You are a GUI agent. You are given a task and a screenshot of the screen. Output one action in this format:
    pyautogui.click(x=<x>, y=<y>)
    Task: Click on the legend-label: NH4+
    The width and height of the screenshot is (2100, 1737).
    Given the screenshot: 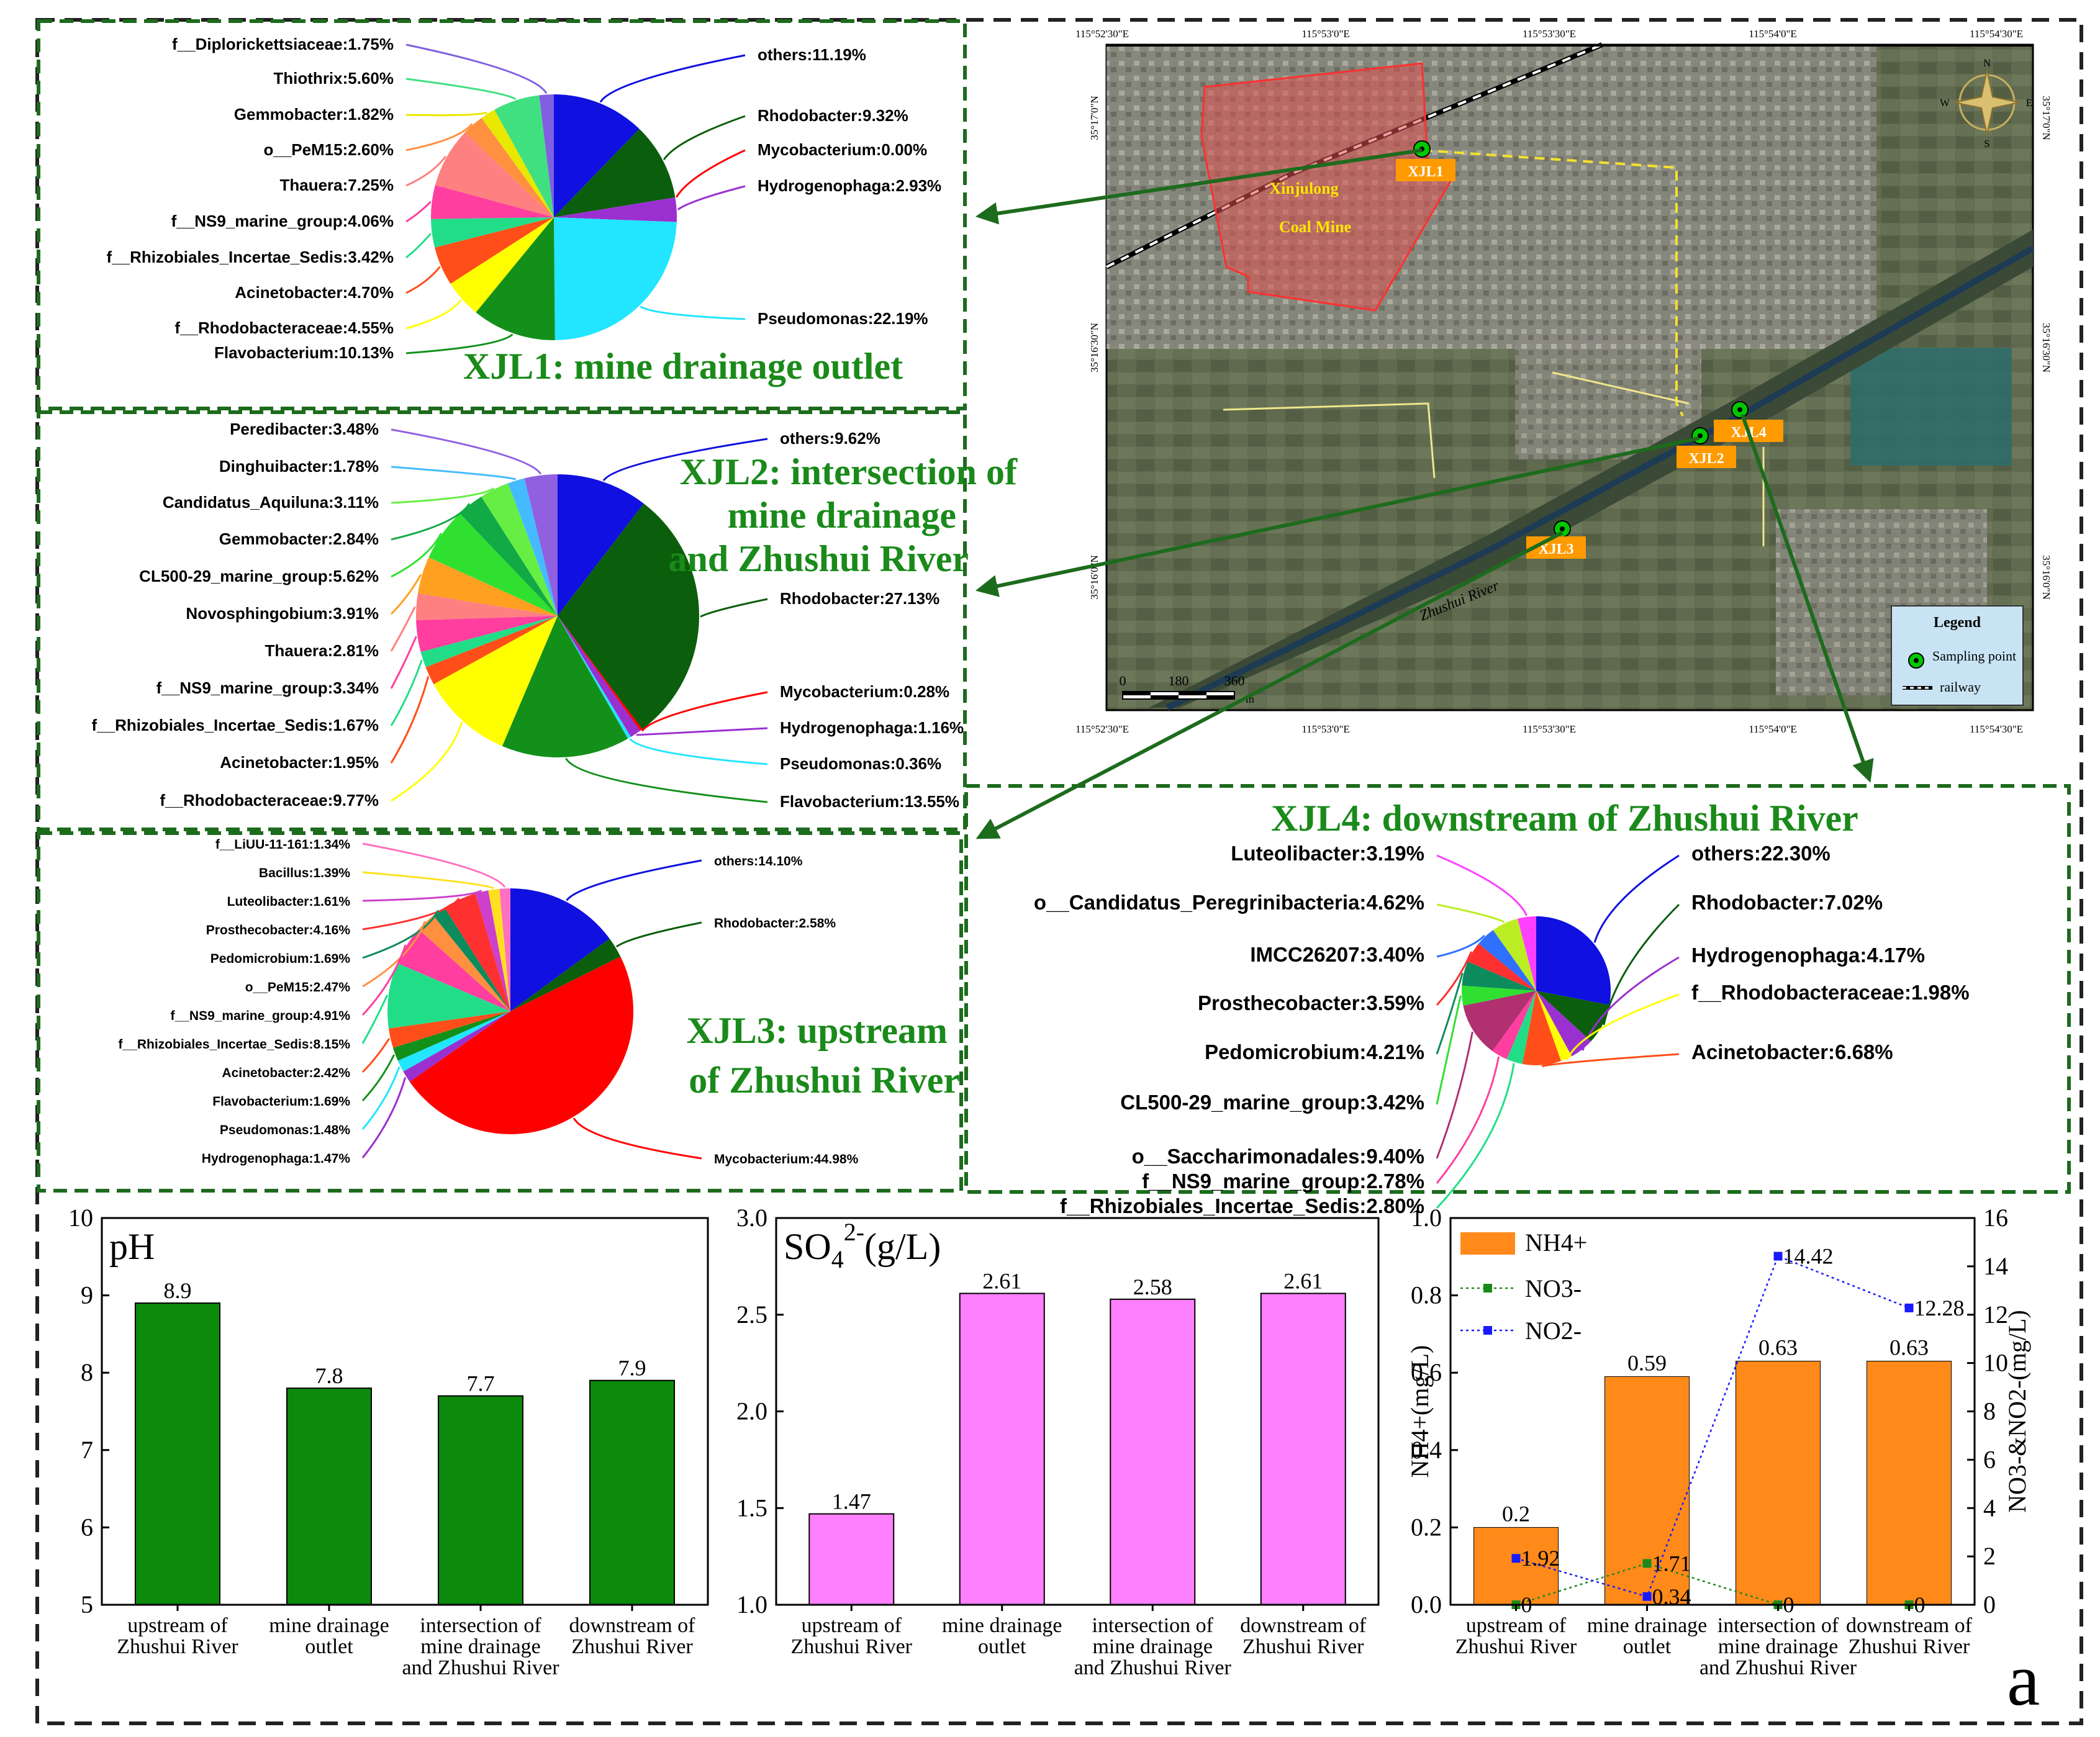 What is the action you would take?
    pyautogui.click(x=1556, y=1243)
    